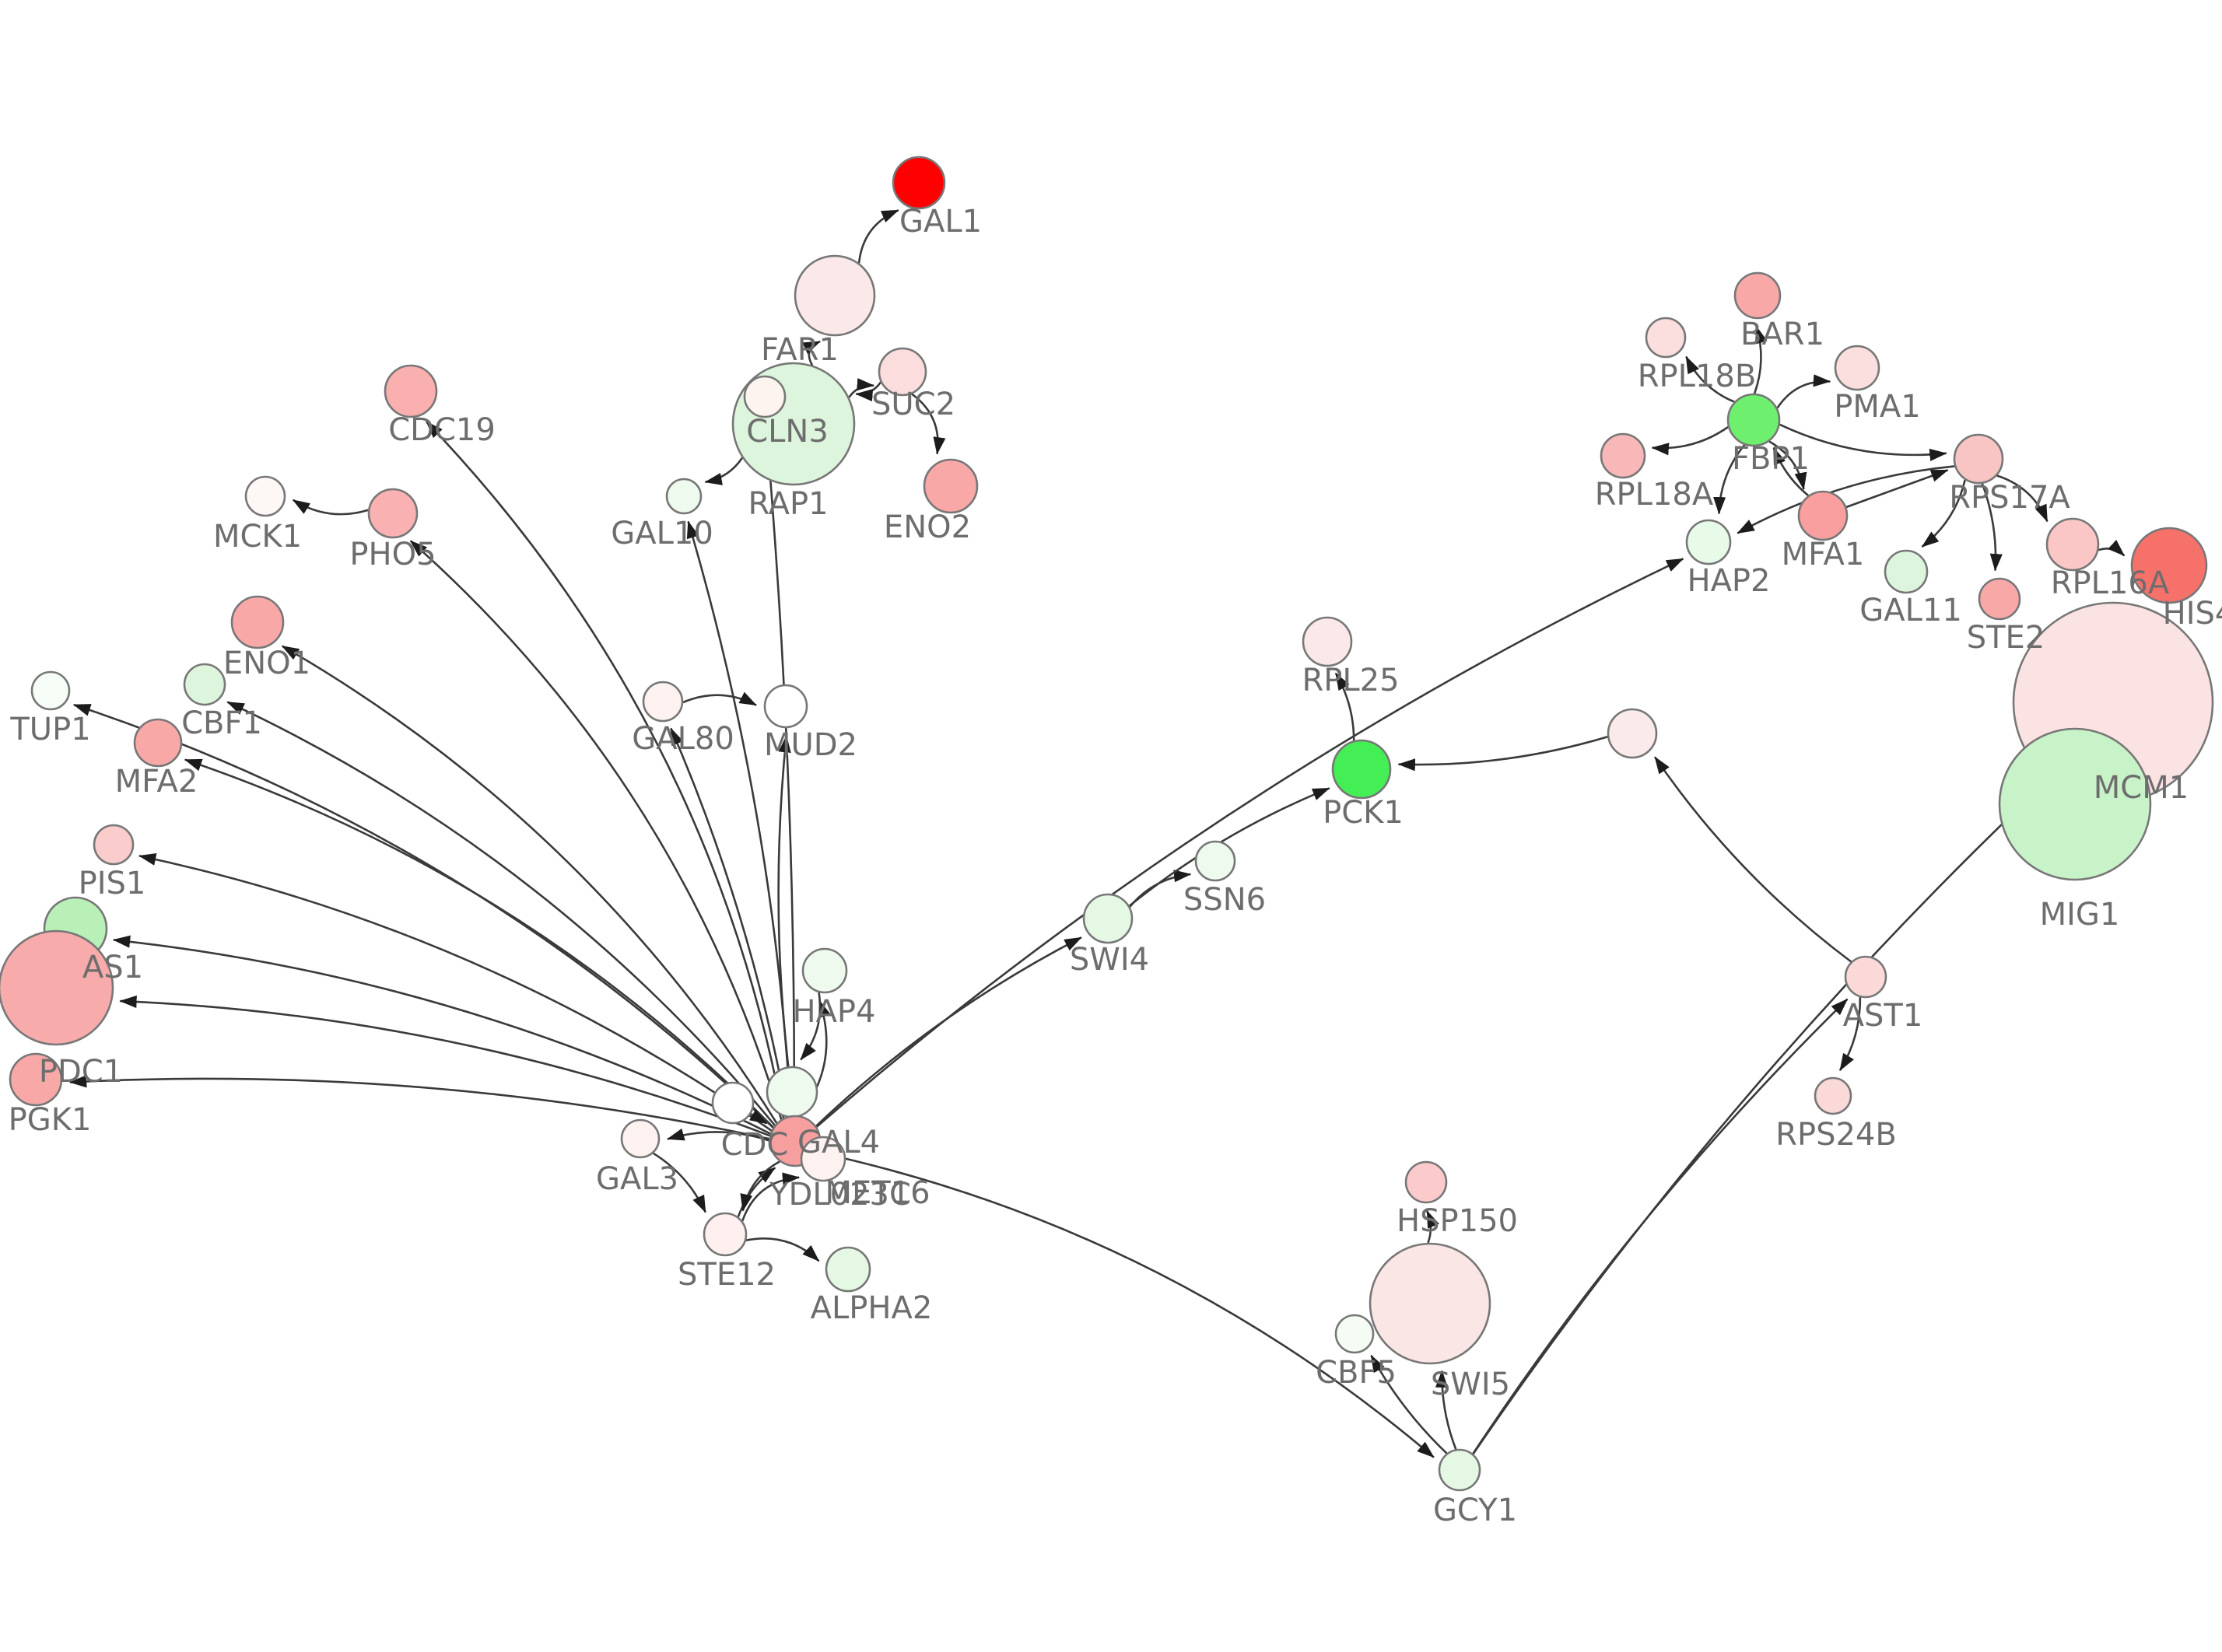 This screenshot has height=1652, width=2222. I want to click on node-mig1, so click(2075, 804).